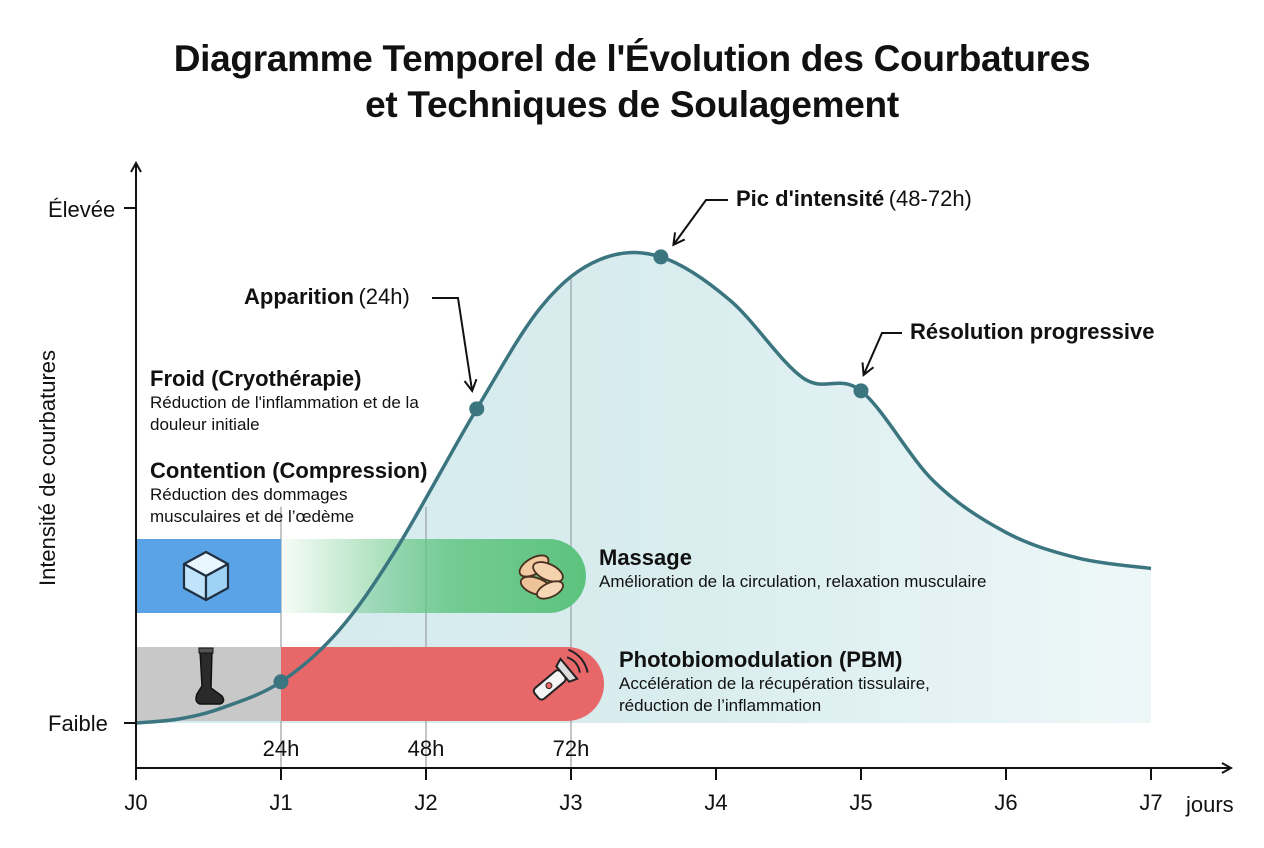  What do you see at coordinates (810, 198) in the screenshot?
I see `annotation-peak-title: Pic d'intensité` at bounding box center [810, 198].